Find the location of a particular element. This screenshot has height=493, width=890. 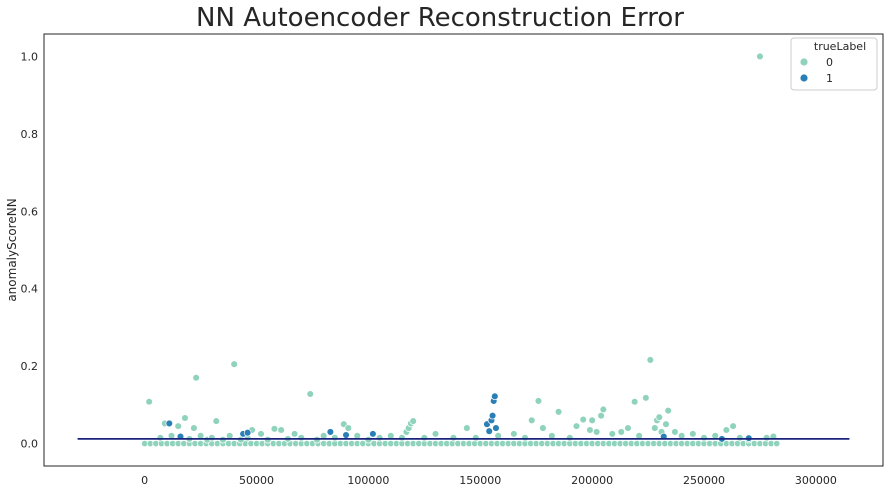

y-axis-label: anomalyScoreNN is located at coordinates (12, 249).